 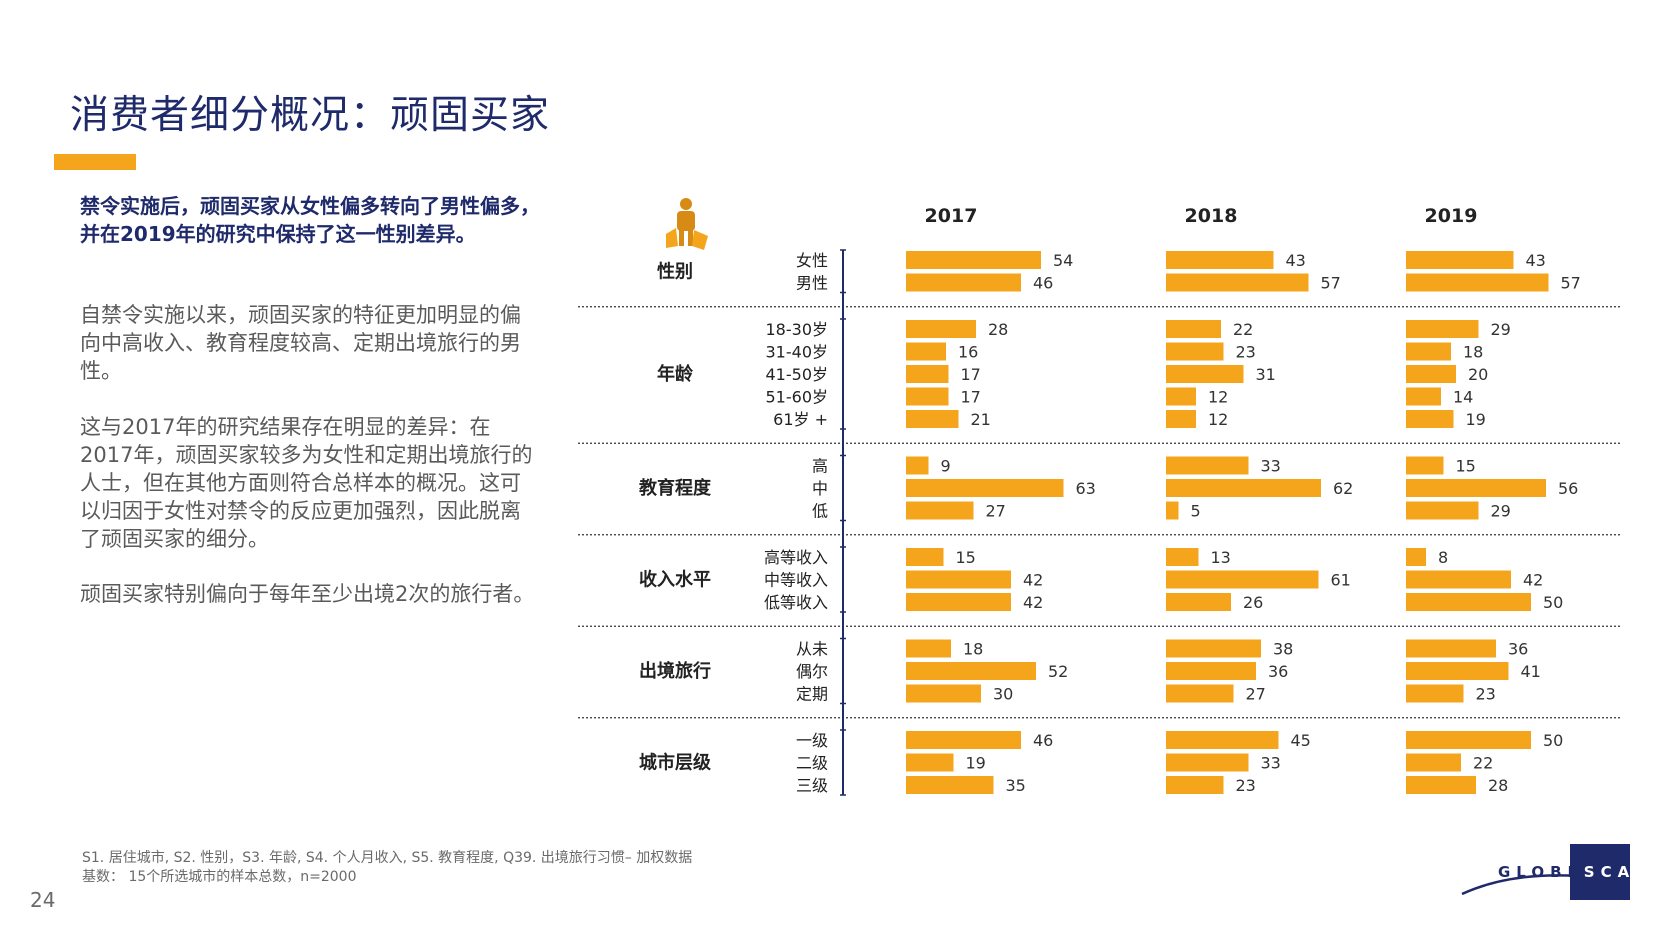 I want to click on data-label: 5, so click(x=1196, y=511).